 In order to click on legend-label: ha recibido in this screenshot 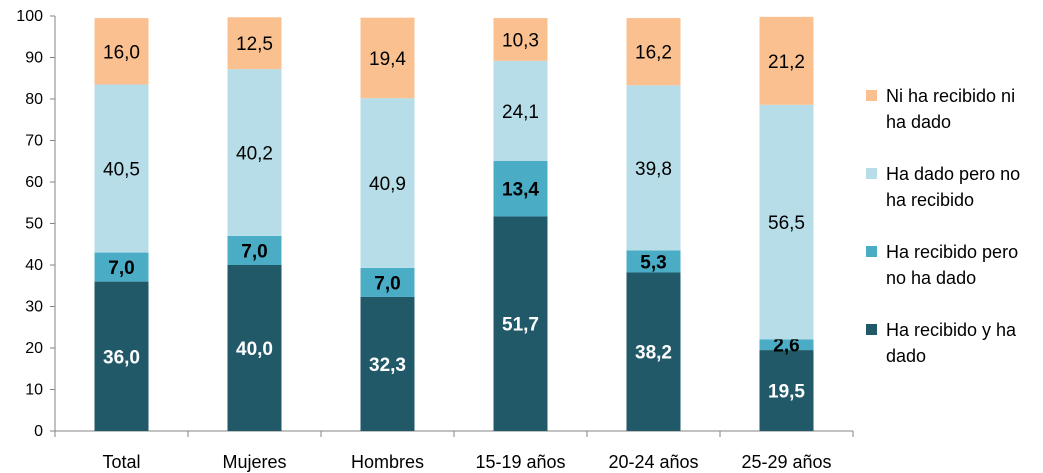, I will do `click(930, 200)`.